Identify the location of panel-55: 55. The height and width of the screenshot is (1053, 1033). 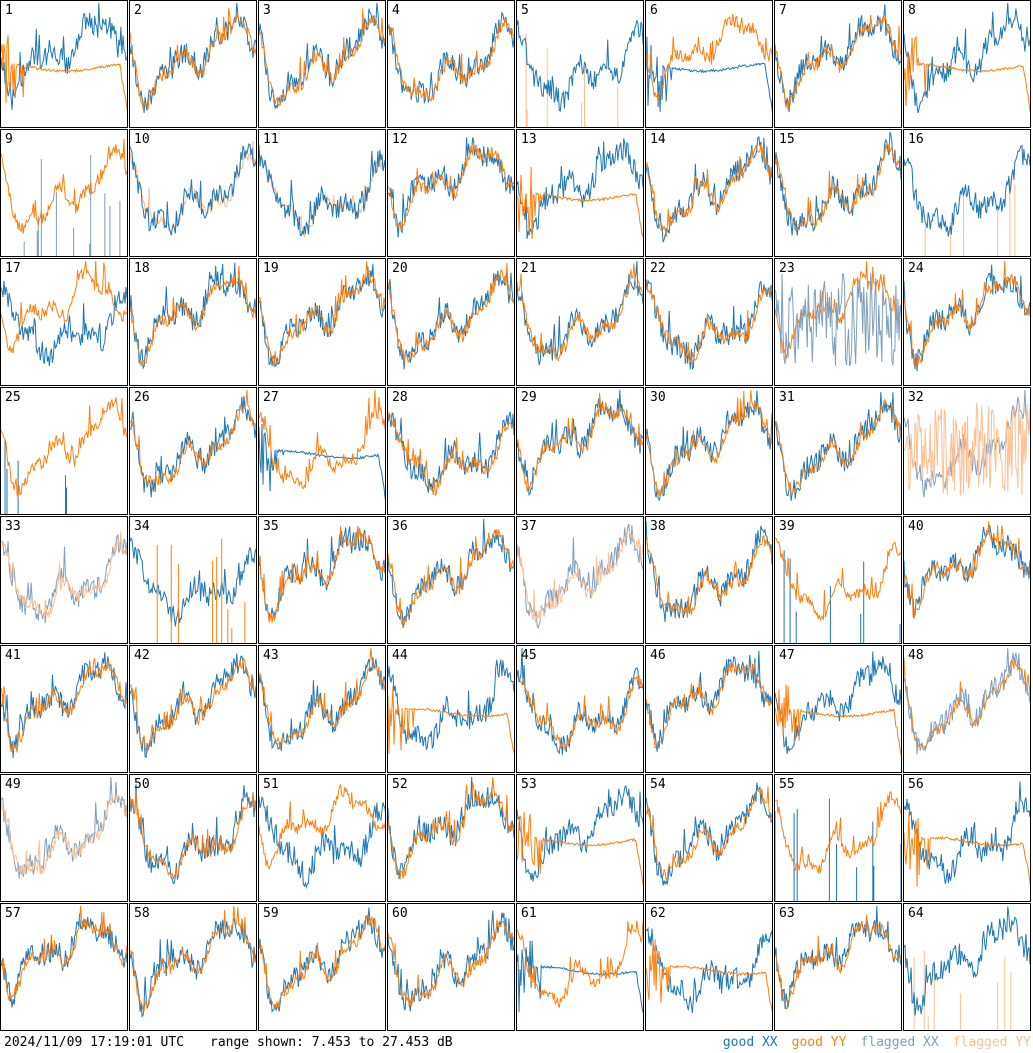
(838, 838).